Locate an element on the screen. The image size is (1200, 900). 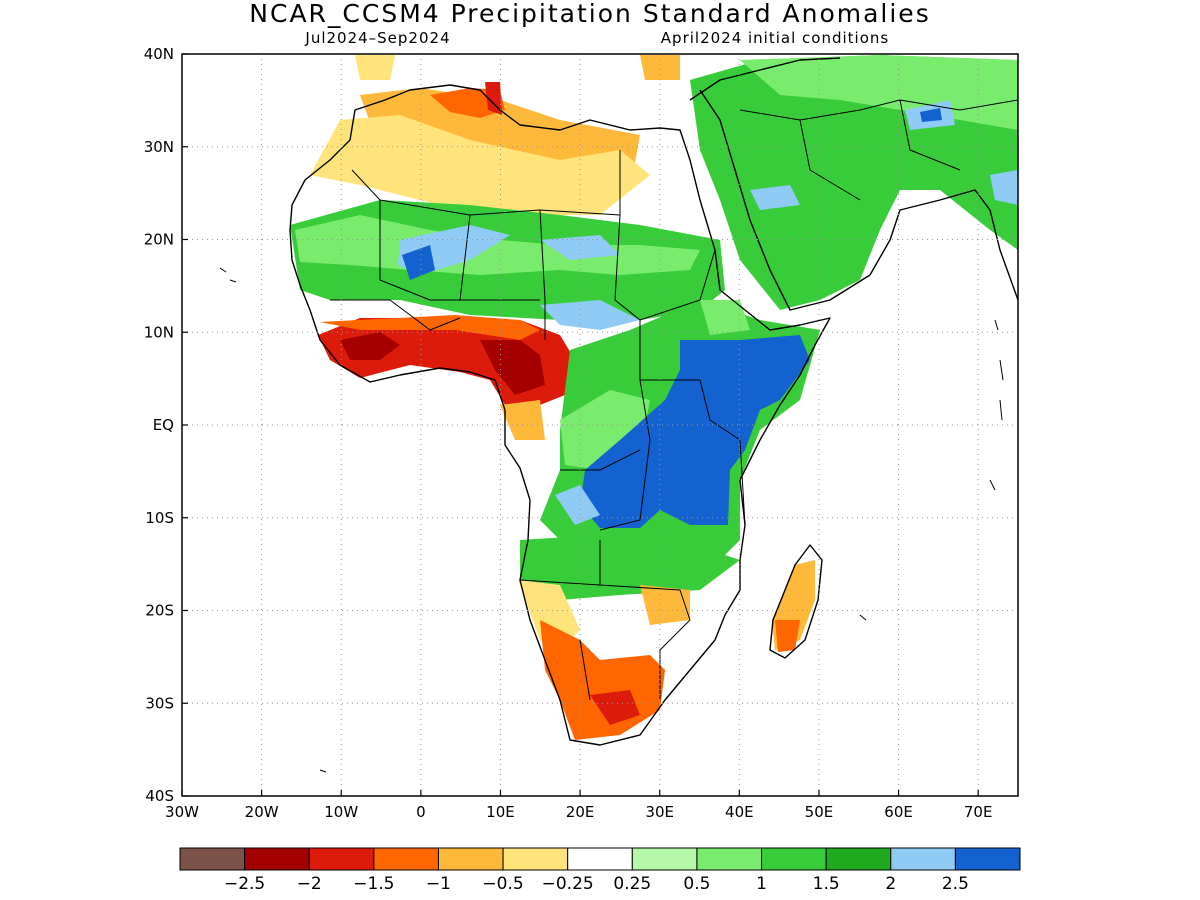
lon-tick-label: 20W is located at coordinates (262, 812).